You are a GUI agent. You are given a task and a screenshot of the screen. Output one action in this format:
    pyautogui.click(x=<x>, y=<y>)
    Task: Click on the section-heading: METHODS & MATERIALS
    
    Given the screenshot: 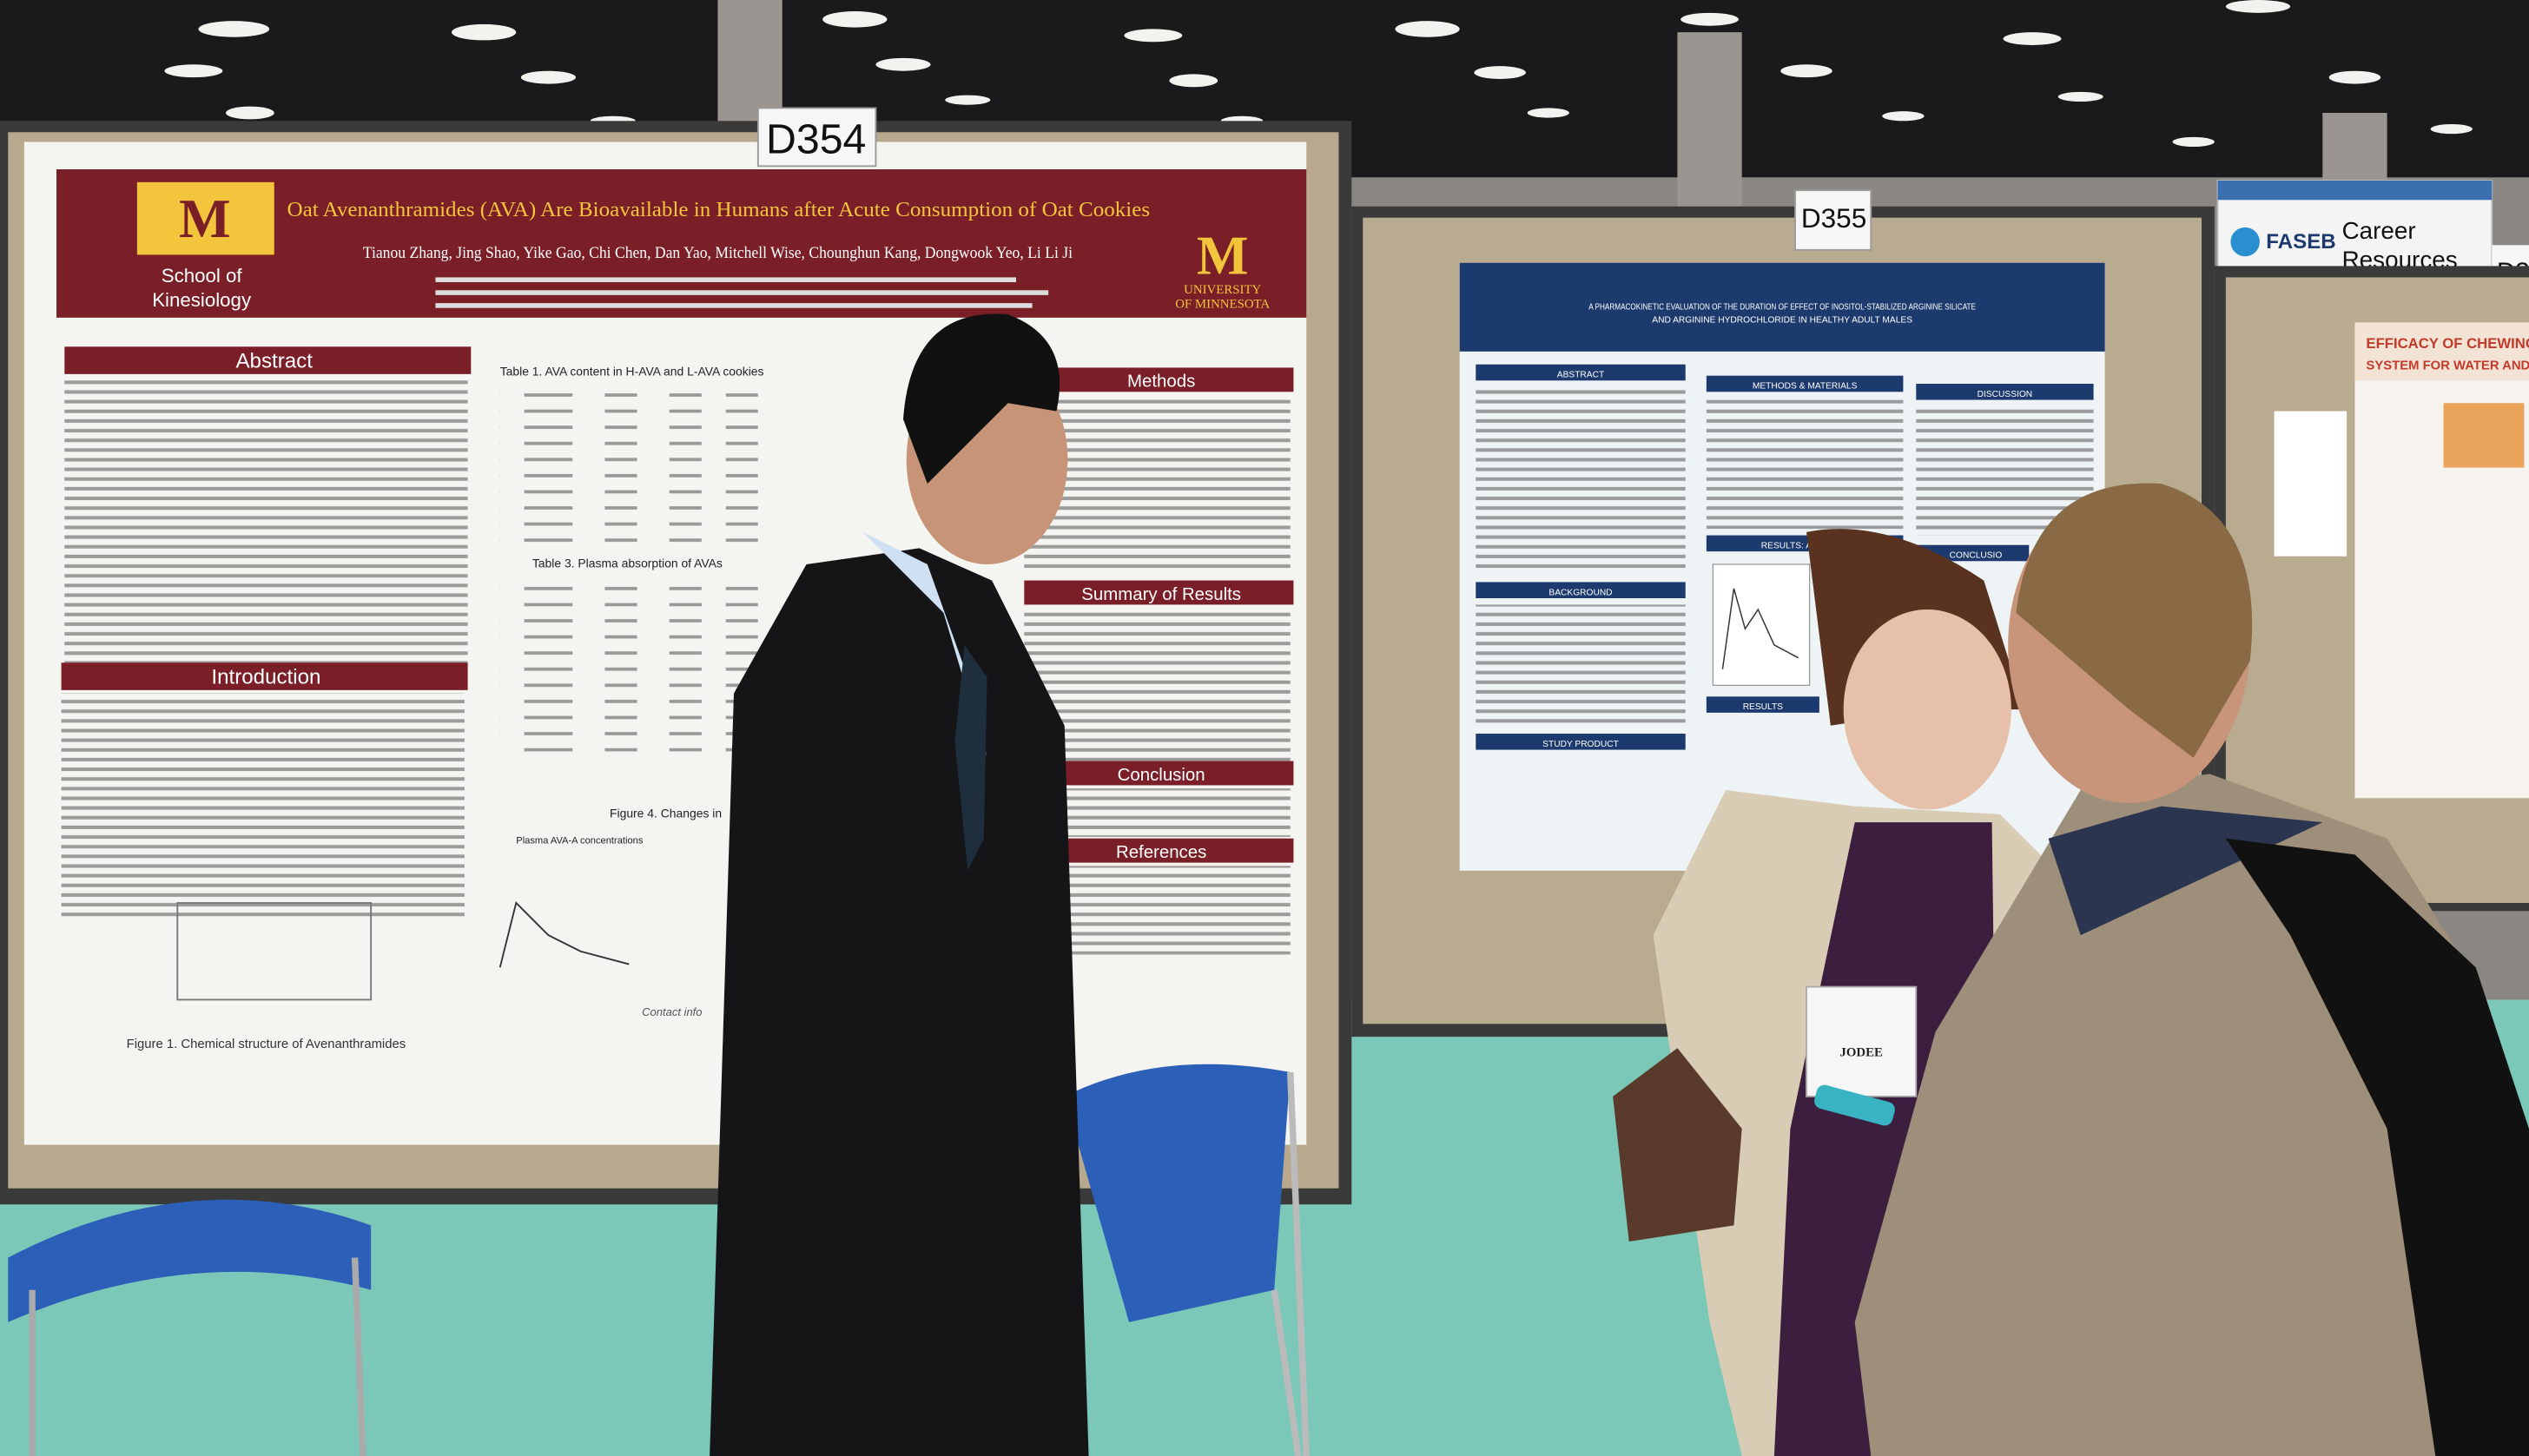 What is the action you would take?
    pyautogui.click(x=1805, y=387)
    